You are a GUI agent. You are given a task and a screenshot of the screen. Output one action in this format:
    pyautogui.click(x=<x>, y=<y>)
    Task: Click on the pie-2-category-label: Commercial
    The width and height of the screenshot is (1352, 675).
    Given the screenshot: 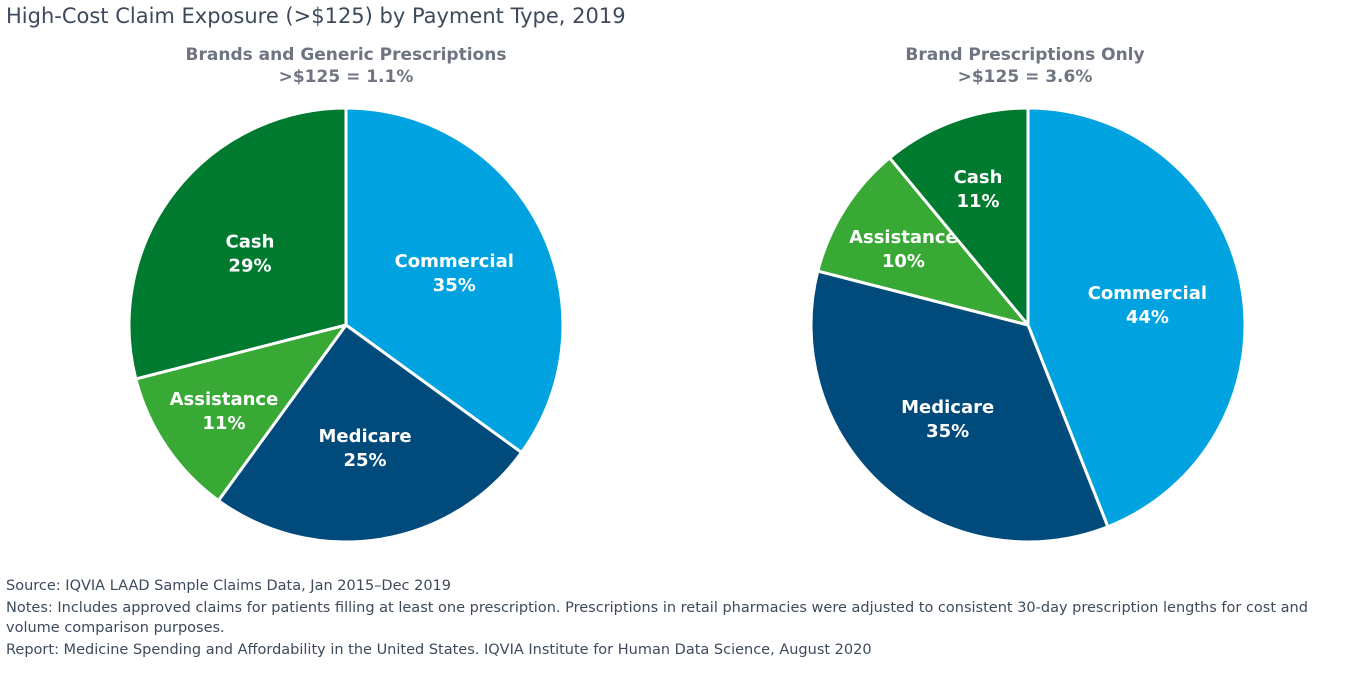 What is the action you would take?
    pyautogui.click(x=1147, y=293)
    